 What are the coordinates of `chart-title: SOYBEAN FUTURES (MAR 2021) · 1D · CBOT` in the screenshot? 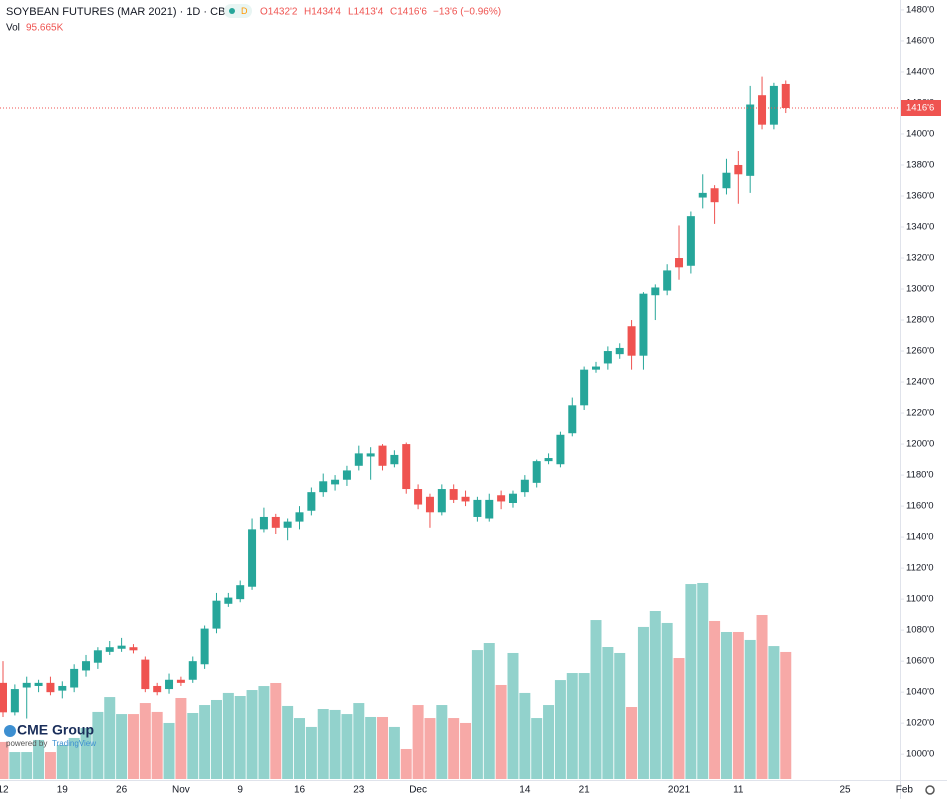 It's located at (123, 12).